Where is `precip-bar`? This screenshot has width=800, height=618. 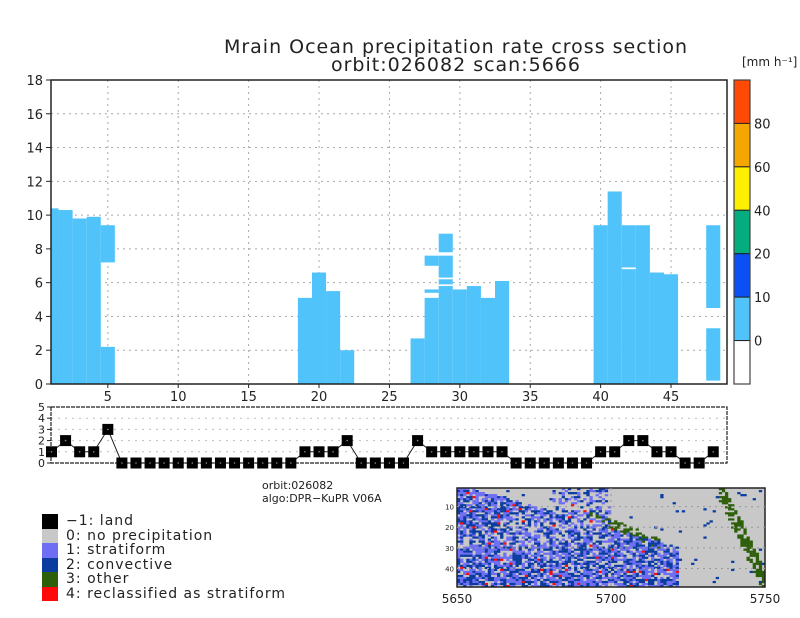 precip-bar is located at coordinates (319, 328).